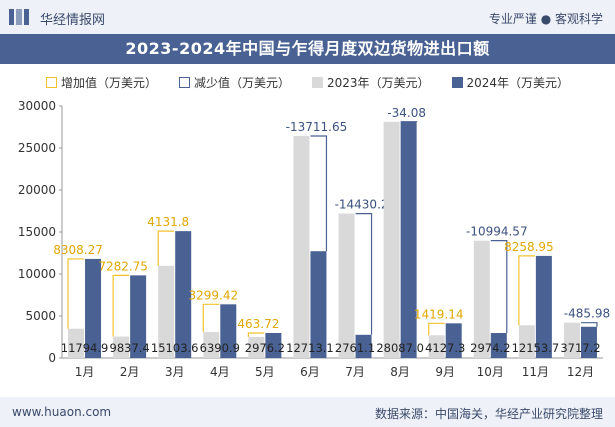 The height and width of the screenshot is (427, 615). What do you see at coordinates (184, 82) in the screenshot?
I see `legend-decrease-swatch` at bounding box center [184, 82].